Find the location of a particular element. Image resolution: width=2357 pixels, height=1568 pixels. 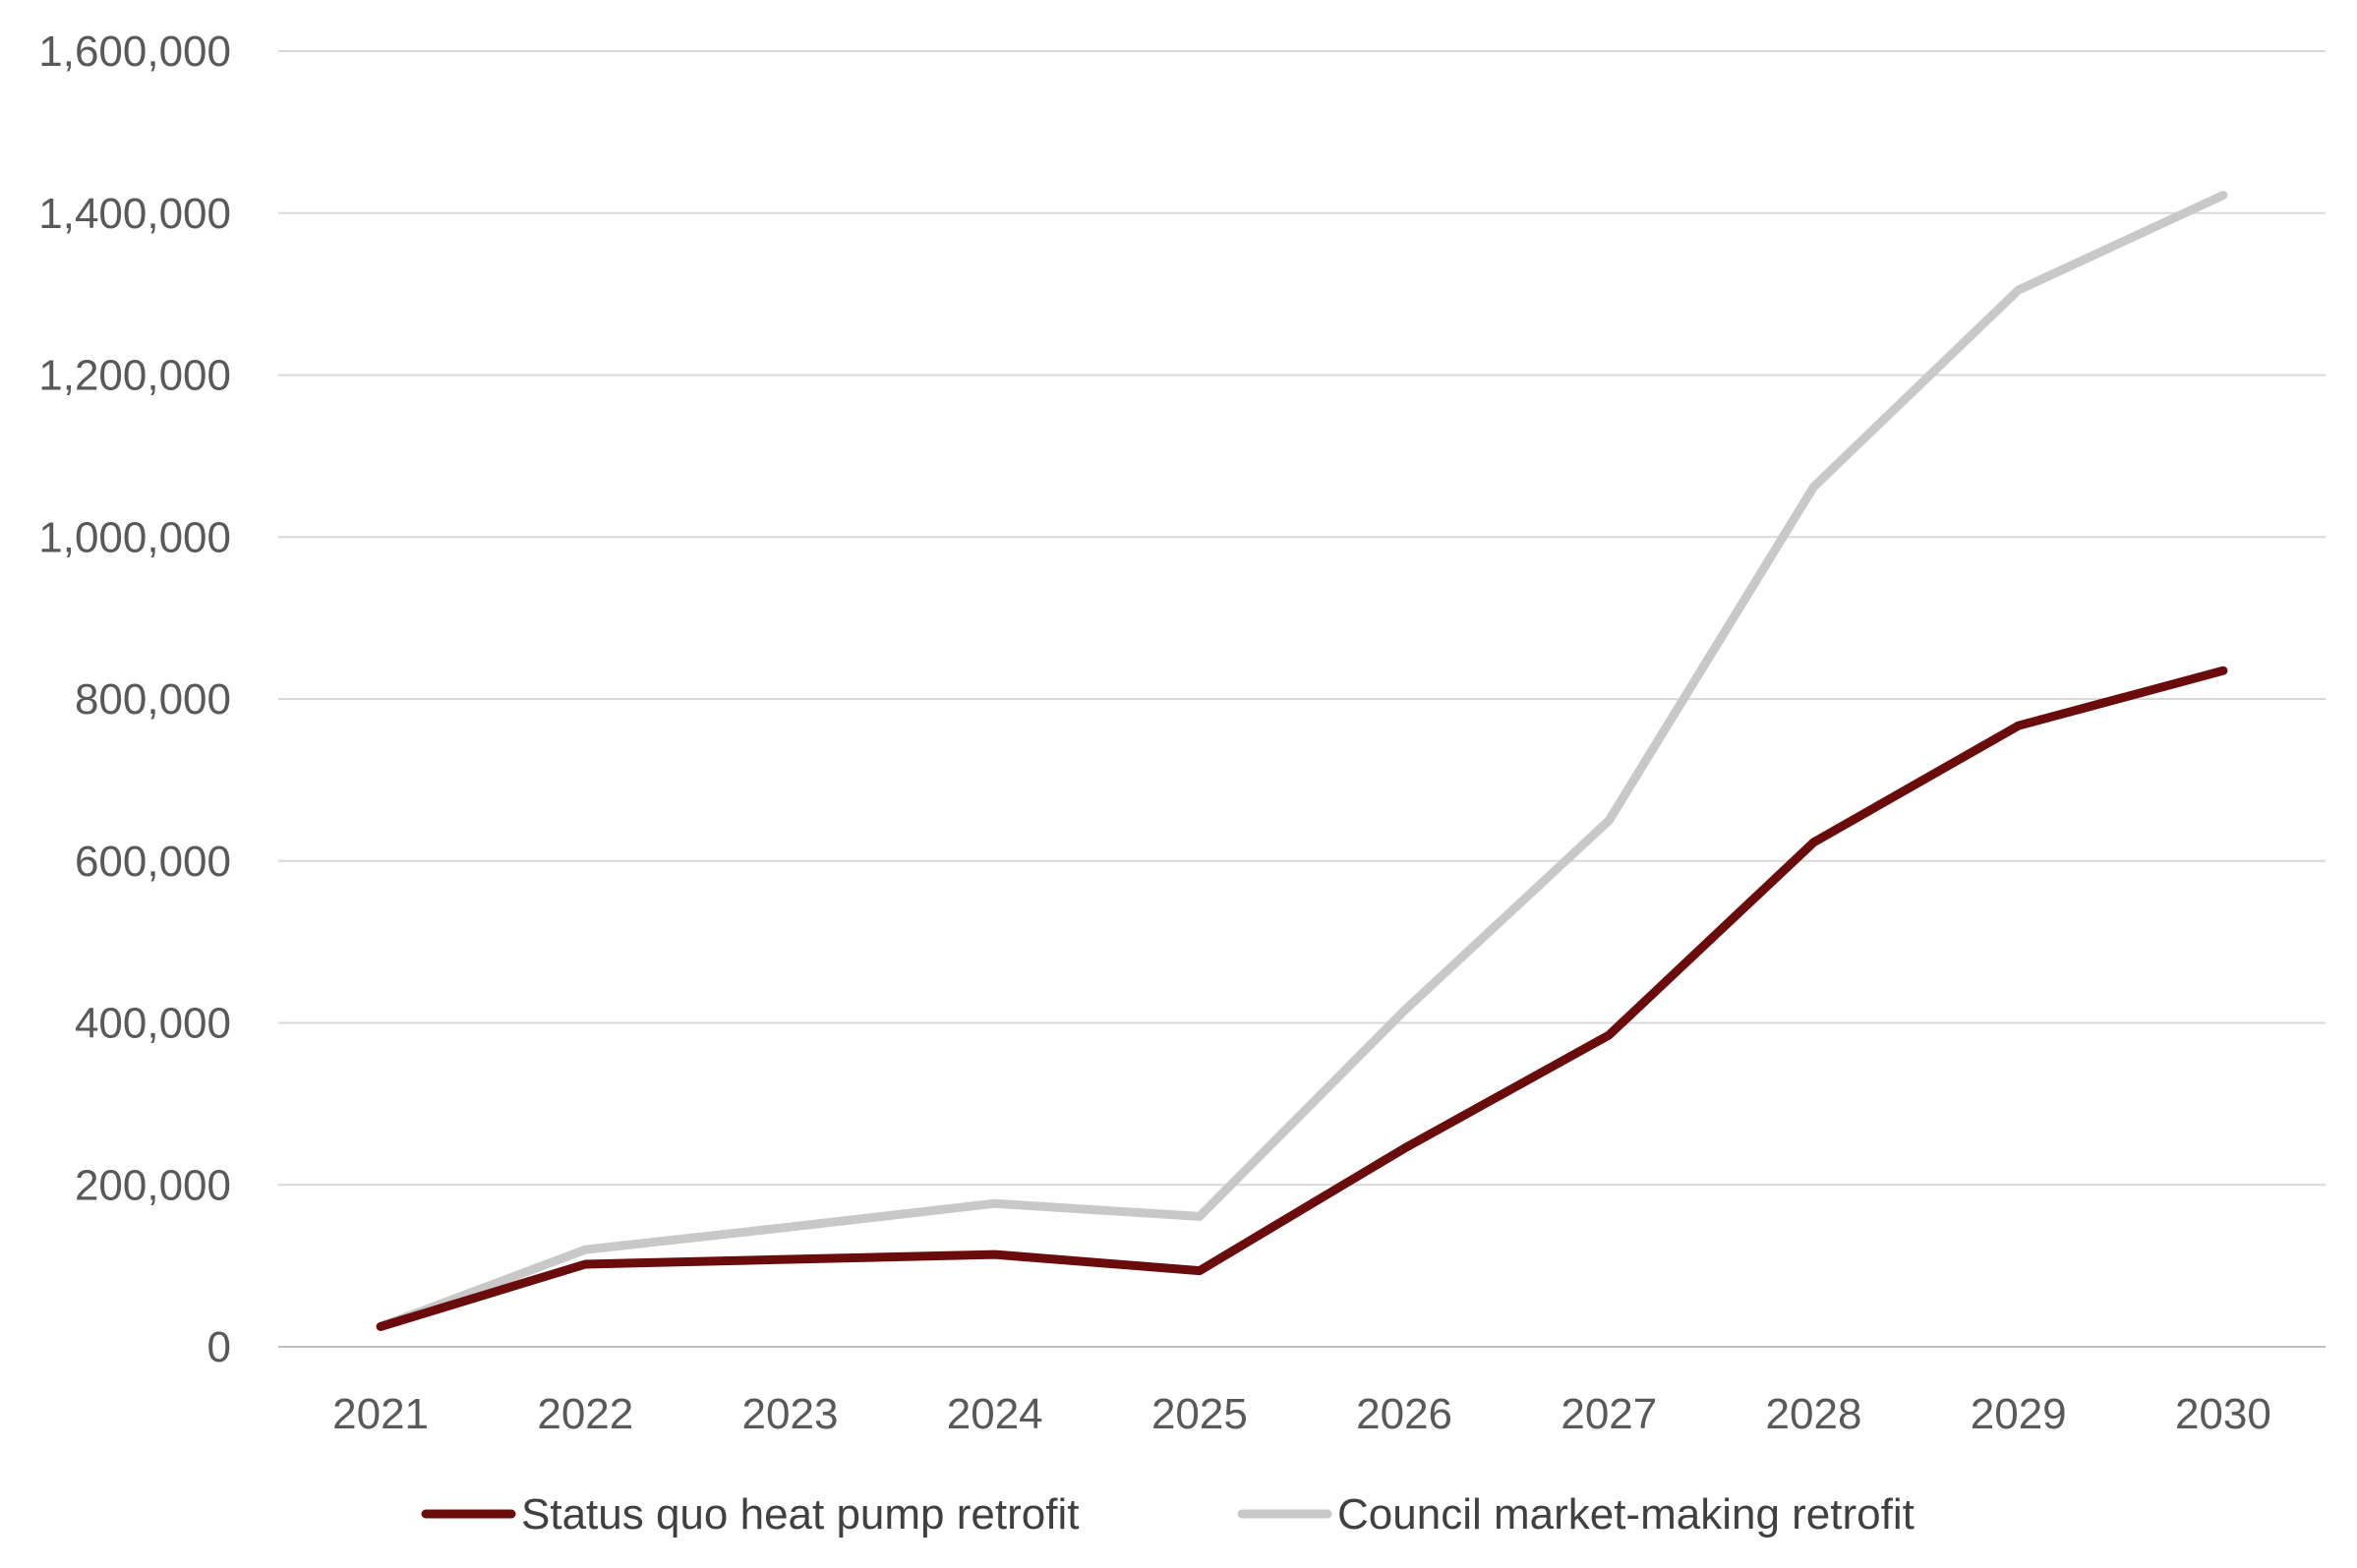

y-tick-label: 1,200,000 is located at coordinates (134, 376).